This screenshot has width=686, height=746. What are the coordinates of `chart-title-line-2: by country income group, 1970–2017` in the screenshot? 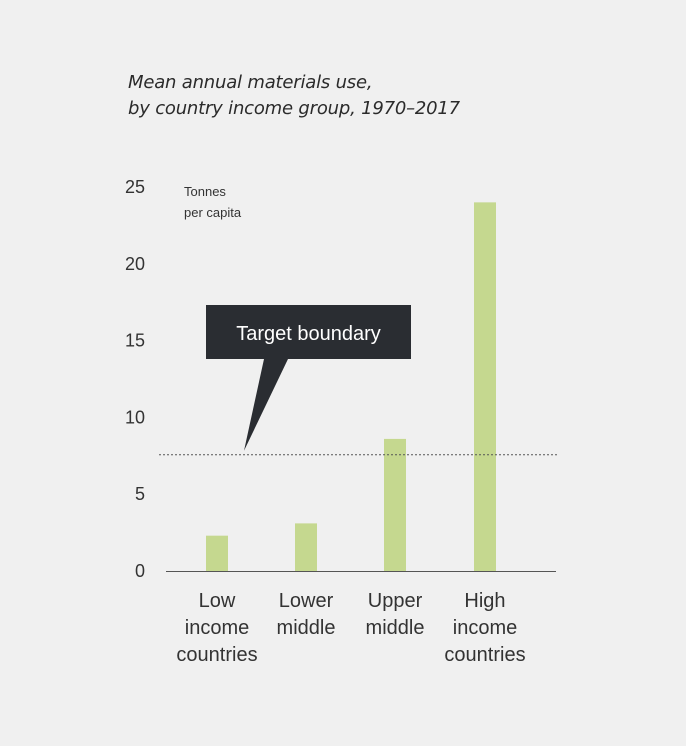 It's located at (294, 108).